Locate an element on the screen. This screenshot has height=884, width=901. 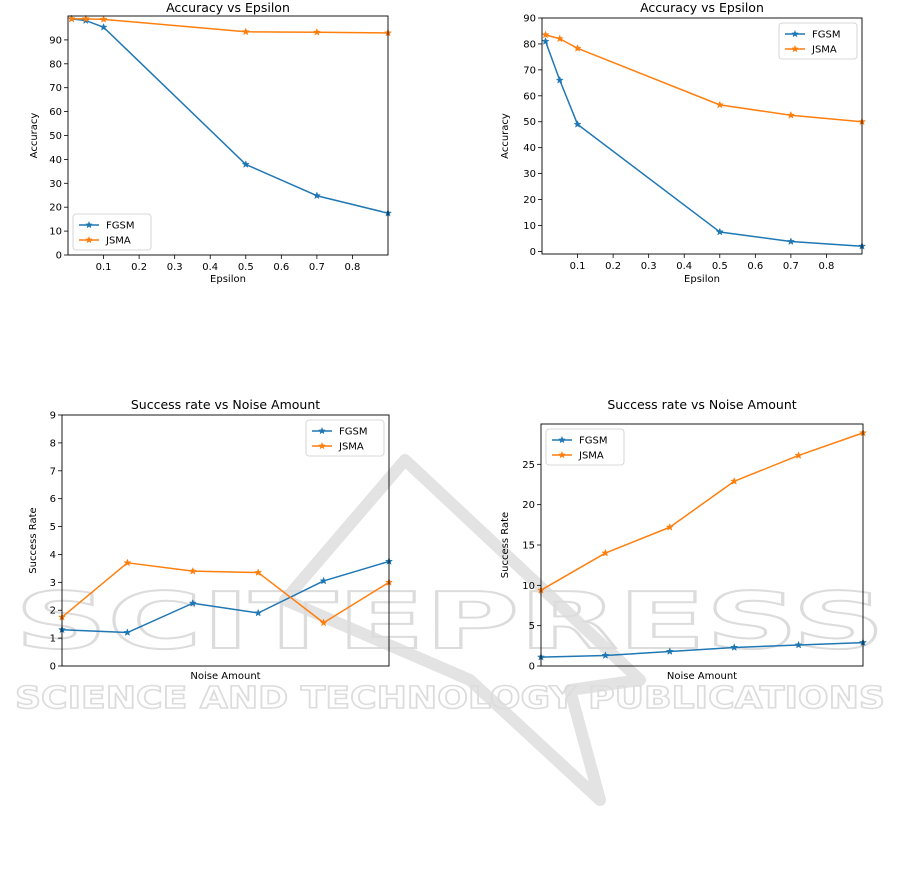
x-tick-label: 0.2 is located at coordinates (613, 266).